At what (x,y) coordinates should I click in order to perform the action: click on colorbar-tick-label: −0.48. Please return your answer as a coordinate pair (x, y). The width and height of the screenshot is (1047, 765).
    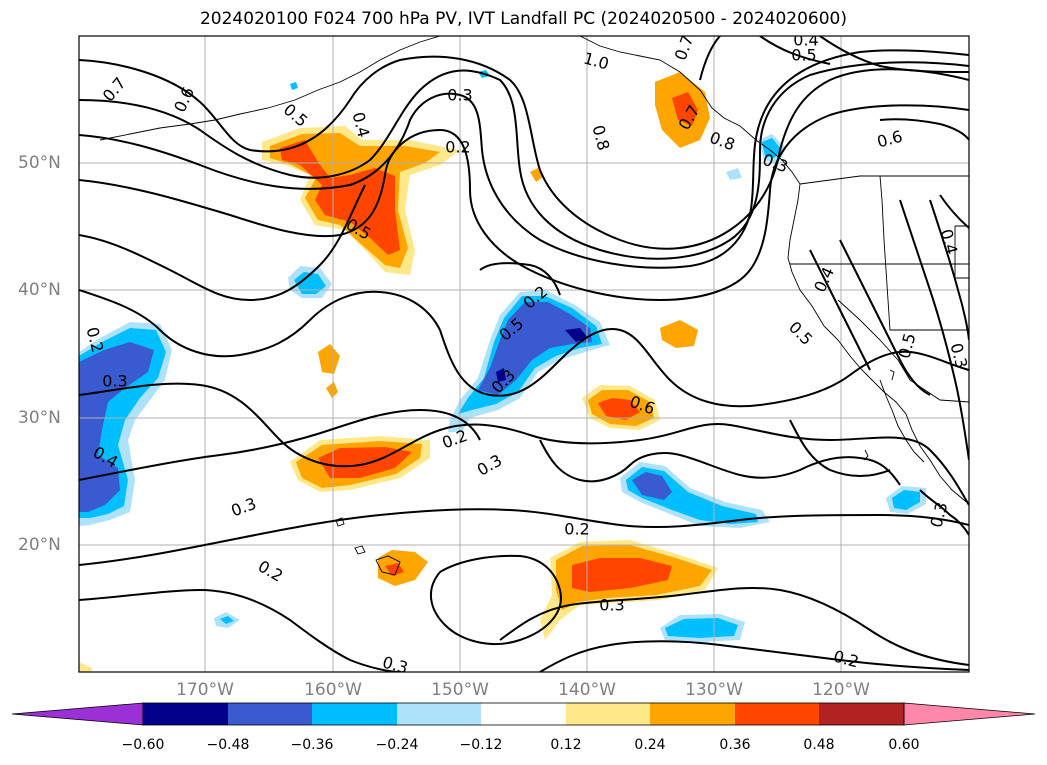
    Looking at the image, I should click on (228, 745).